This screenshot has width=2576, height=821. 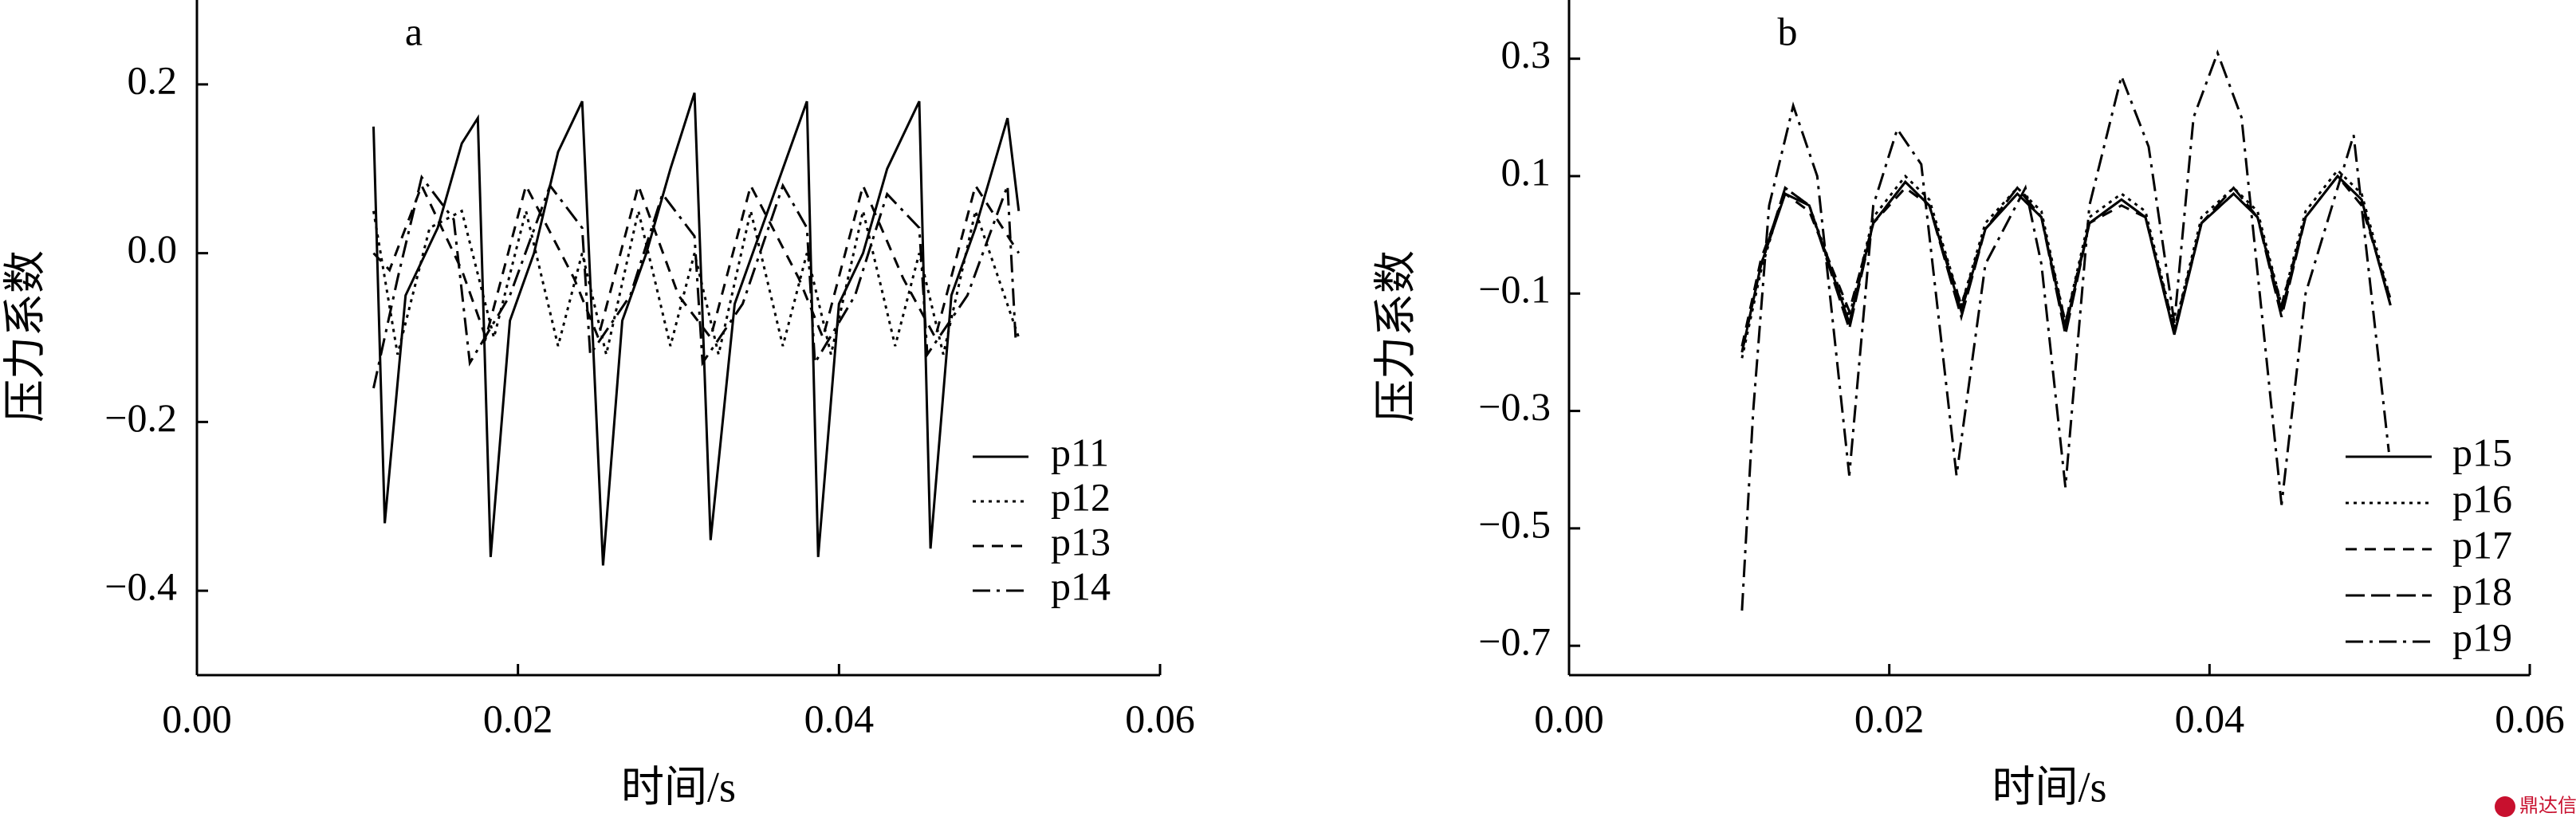 What do you see at coordinates (1526, 54) in the screenshot?
I see `y-tick-label: 0.3` at bounding box center [1526, 54].